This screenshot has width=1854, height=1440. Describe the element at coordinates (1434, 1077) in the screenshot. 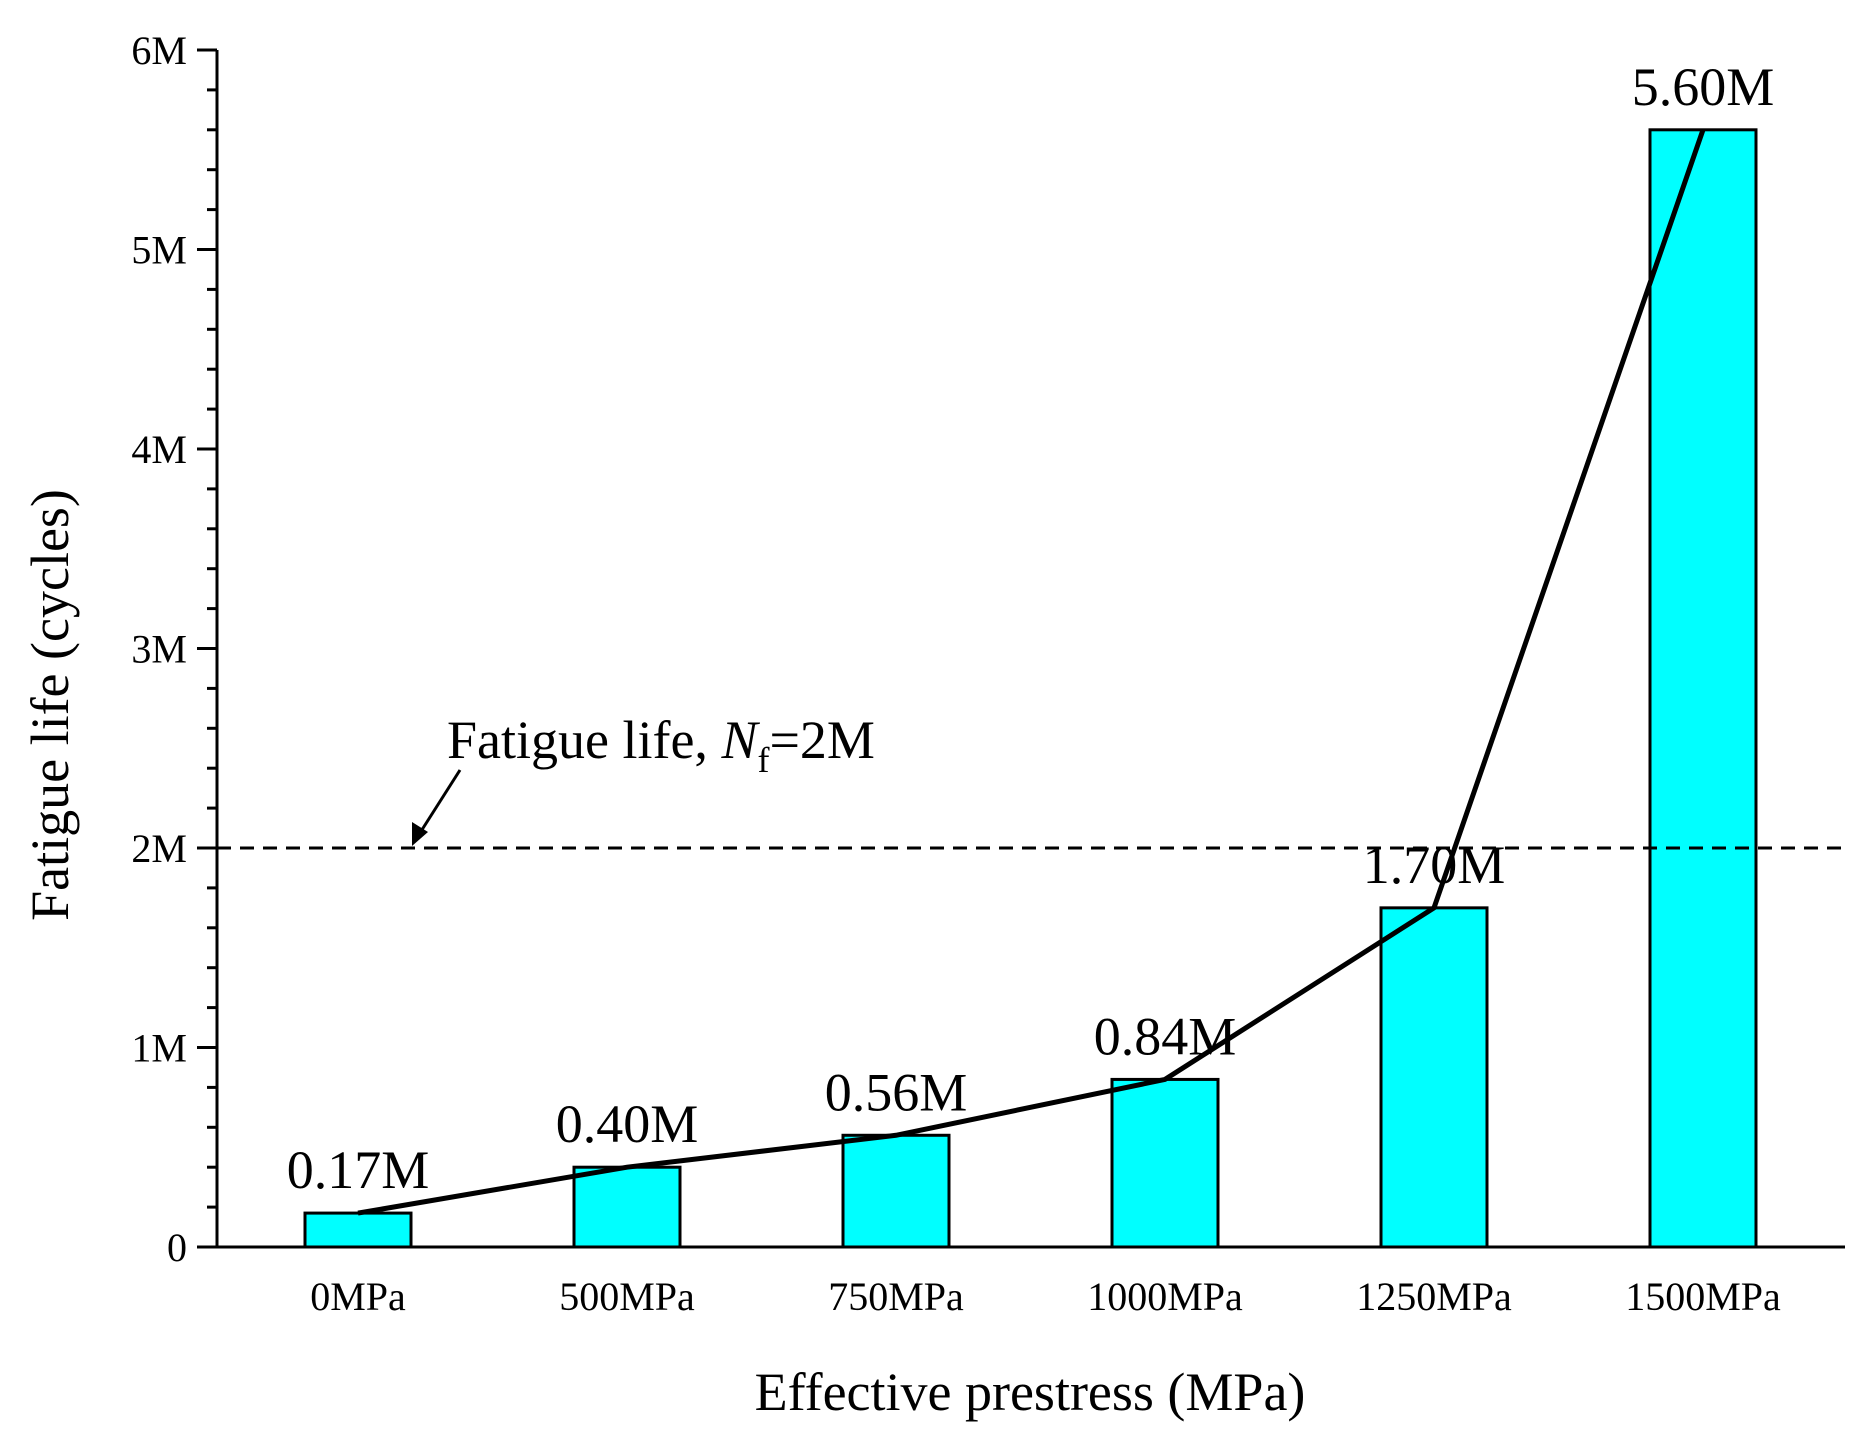

I see `bar-1250MPa` at that location.